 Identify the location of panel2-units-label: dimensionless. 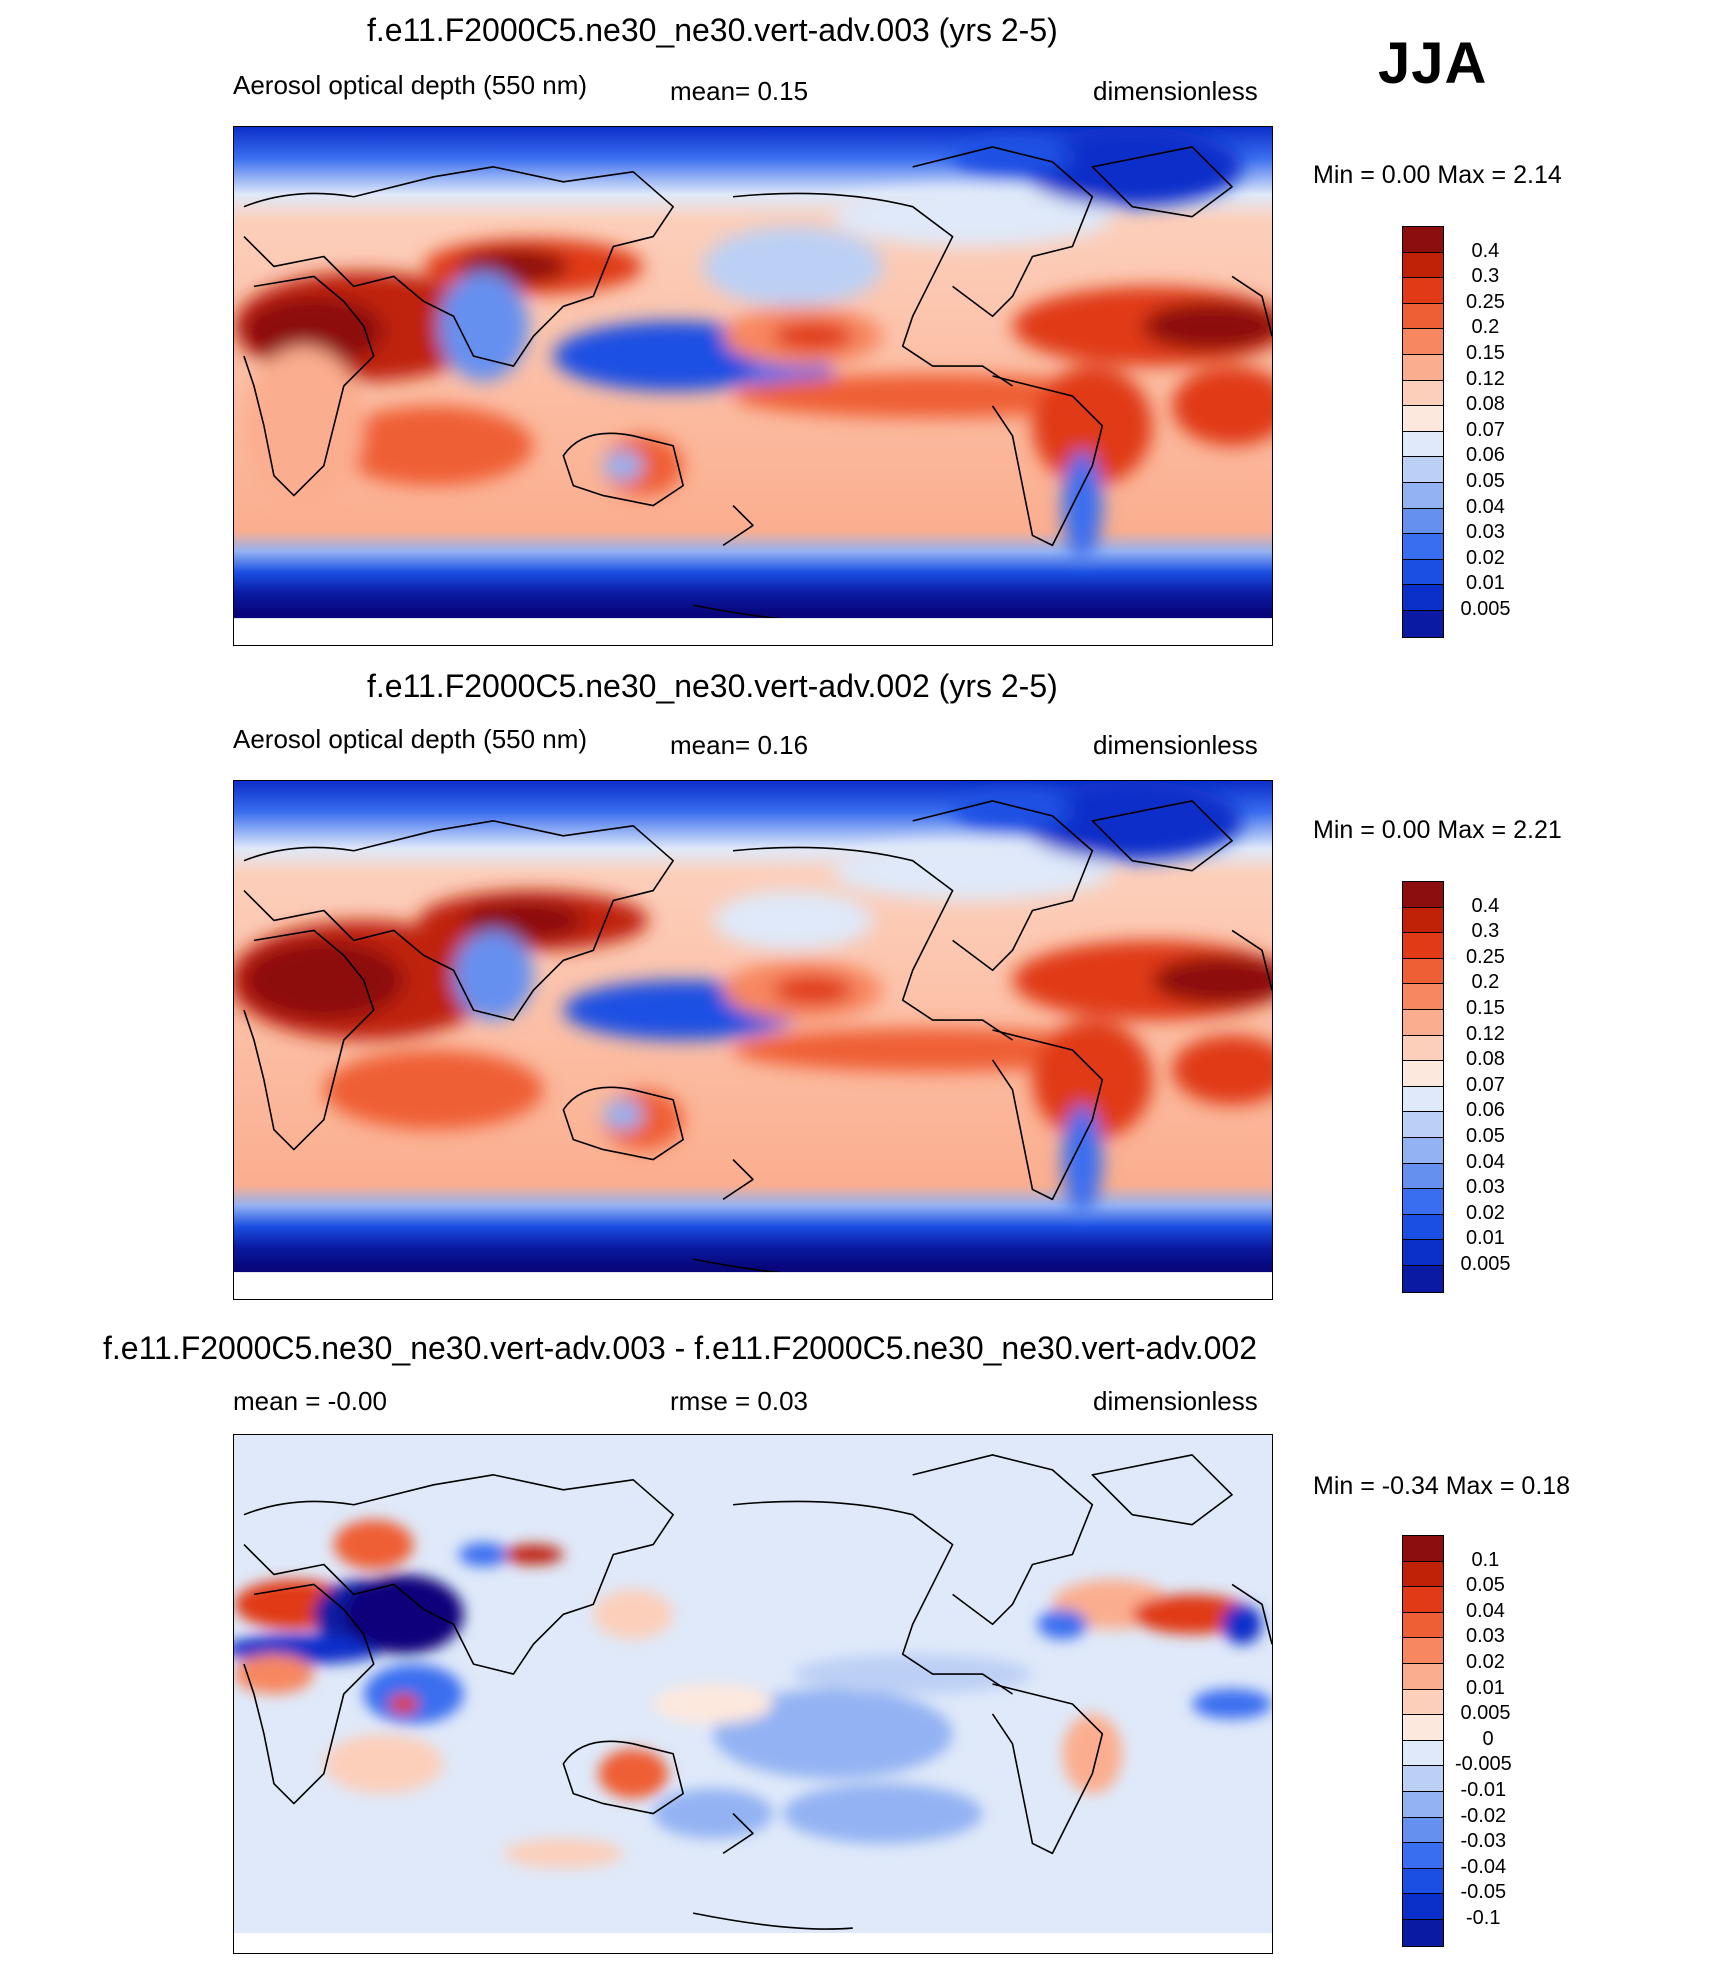
(1175, 745).